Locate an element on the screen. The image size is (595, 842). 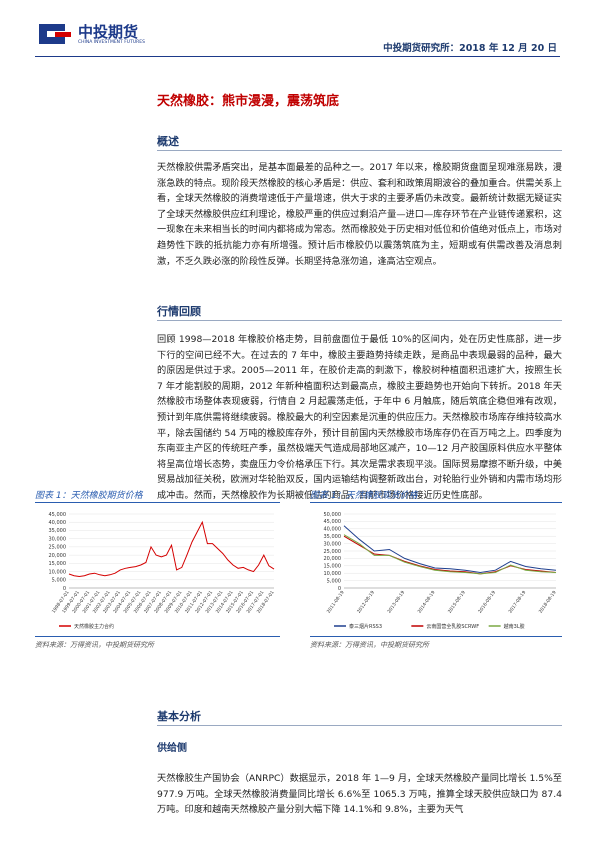
legend-label: 云南国营全乳胶SCRWF is located at coordinates (452, 626).